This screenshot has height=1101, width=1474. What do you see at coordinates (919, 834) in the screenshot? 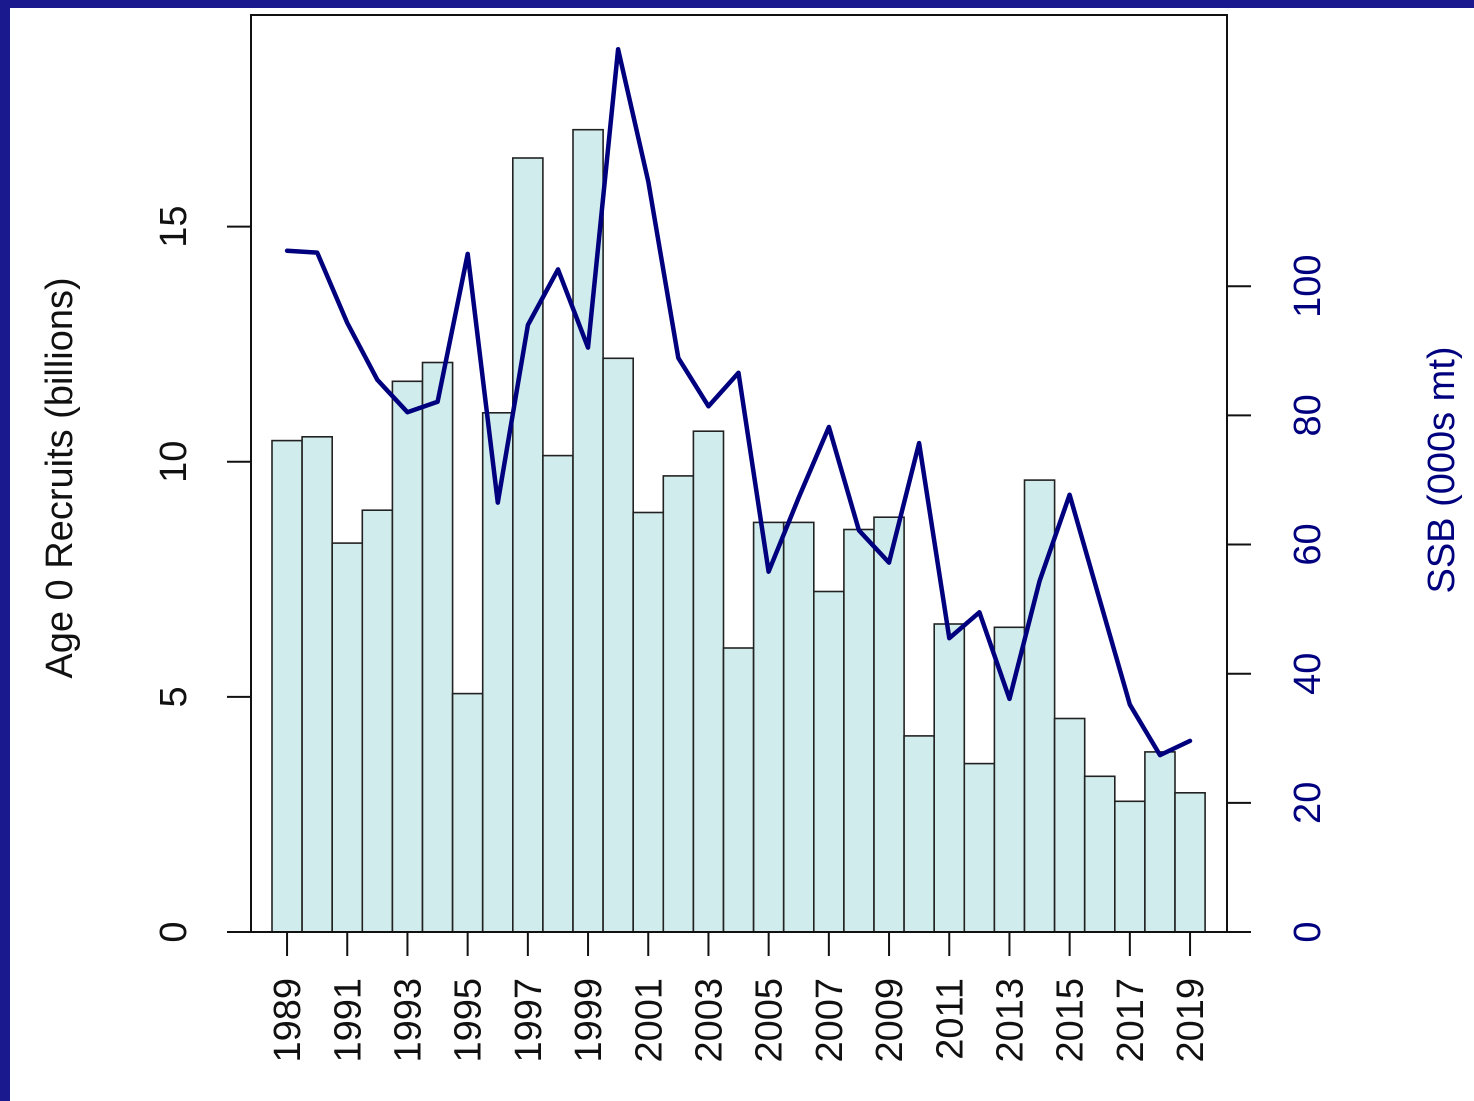
I see `bar-2010` at bounding box center [919, 834].